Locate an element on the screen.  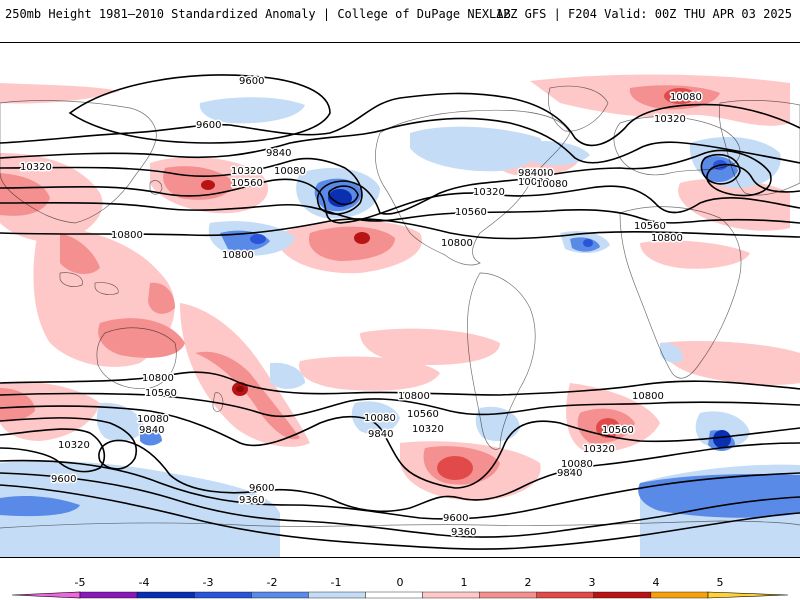
colorbar-swatches is located at coordinates (400, 595).